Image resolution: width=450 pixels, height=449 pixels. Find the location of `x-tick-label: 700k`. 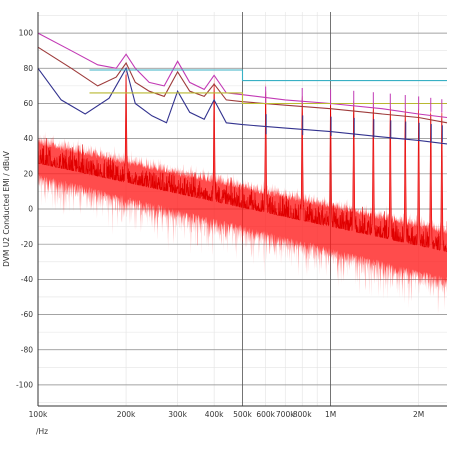

x-tick-label: 700k is located at coordinates (285, 414).